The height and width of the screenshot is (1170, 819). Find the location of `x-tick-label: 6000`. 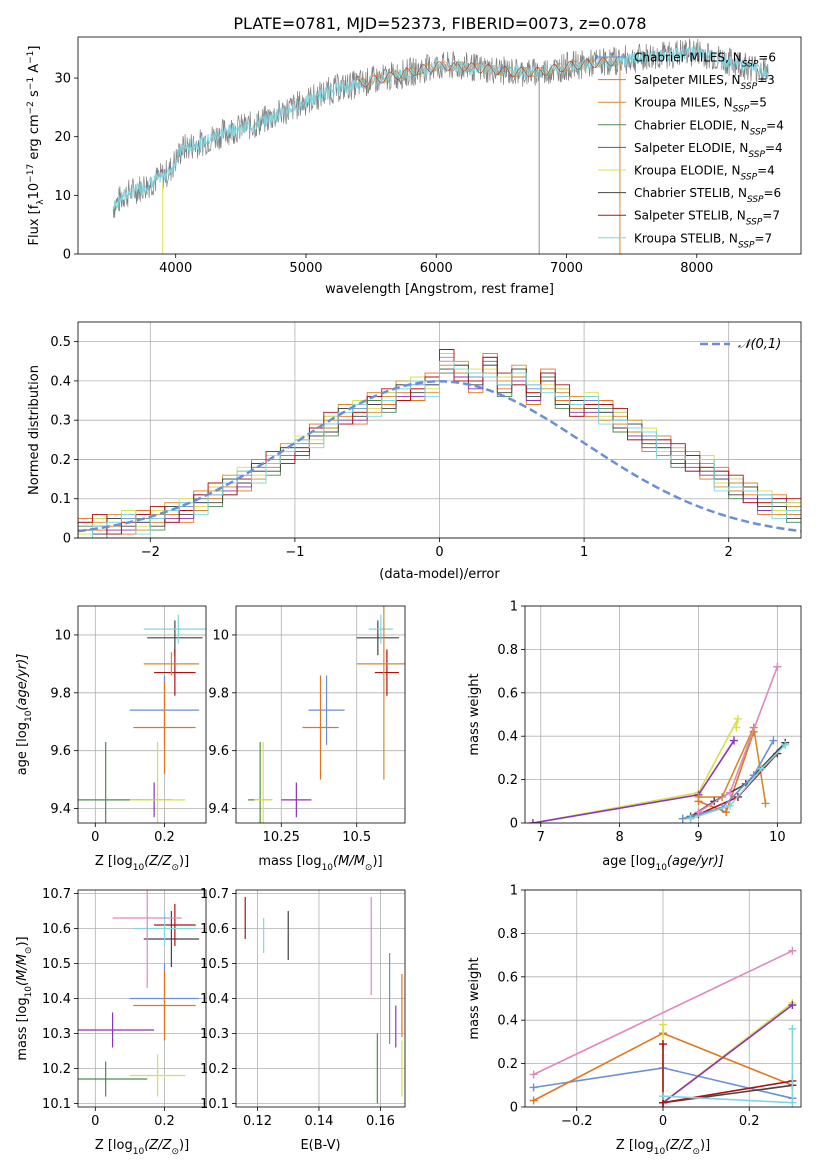

x-tick-label: 6000 is located at coordinates (436, 268).